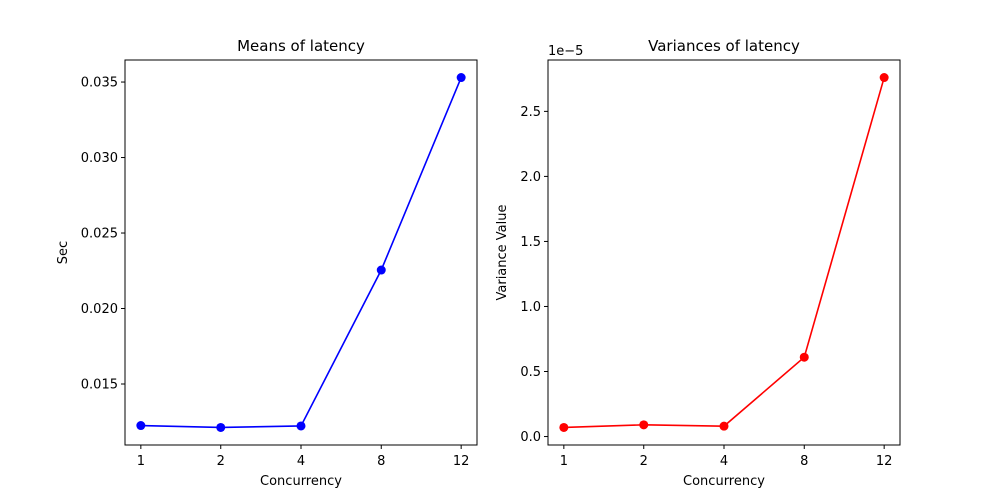 This screenshot has width=1000, height=500. What do you see at coordinates (530, 112) in the screenshot?
I see `y-tick-label: 2.5` at bounding box center [530, 112].